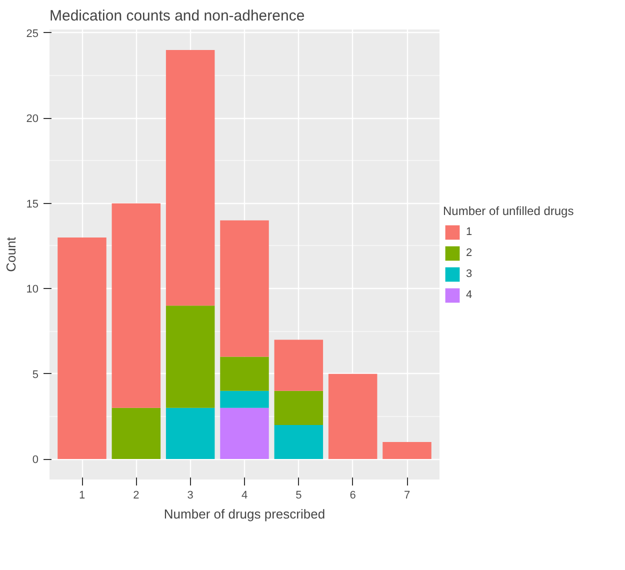  What do you see at coordinates (470, 253) in the screenshot?
I see `legend-label: 2` at bounding box center [470, 253].